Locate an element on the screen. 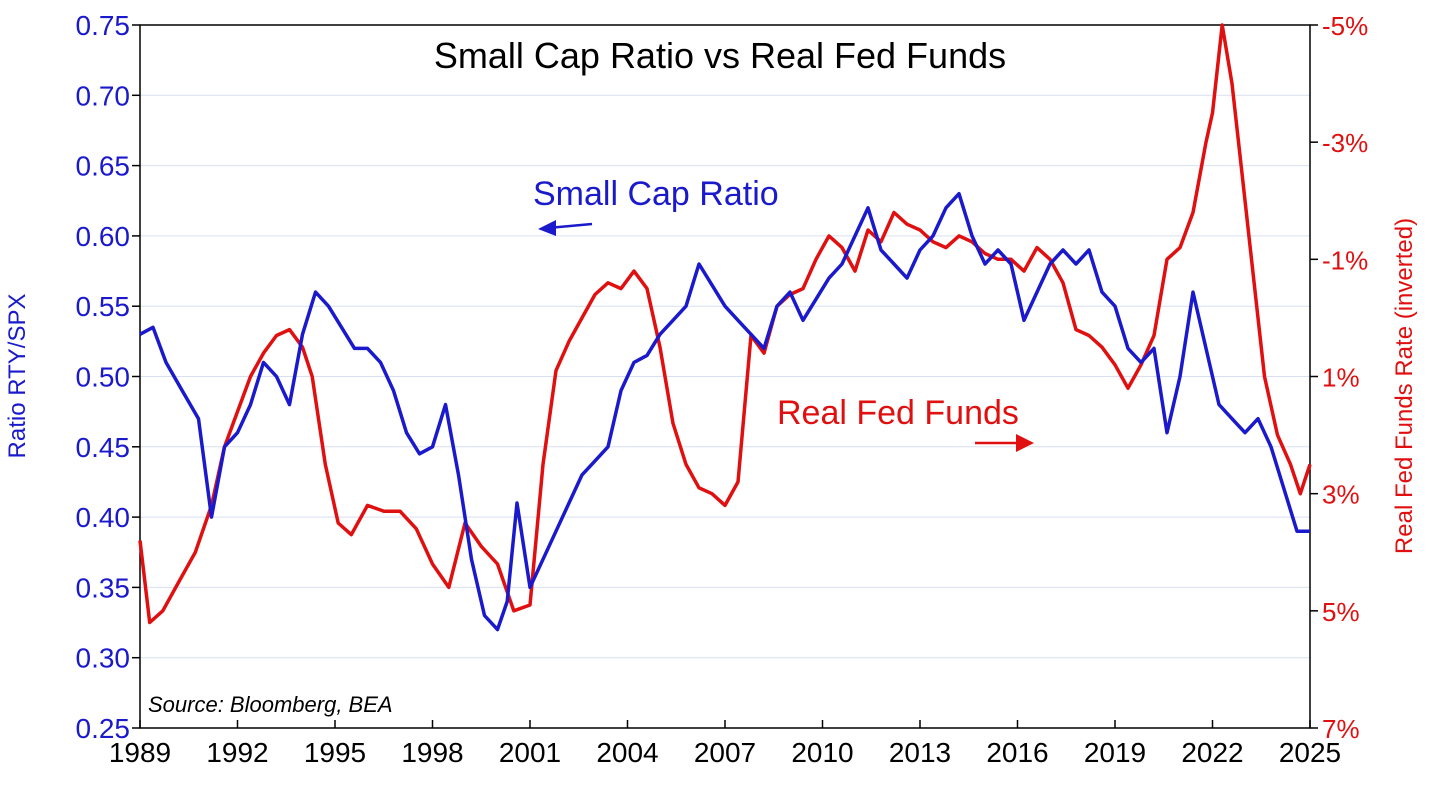  y-tick-left: 0.70 is located at coordinates (103, 95).